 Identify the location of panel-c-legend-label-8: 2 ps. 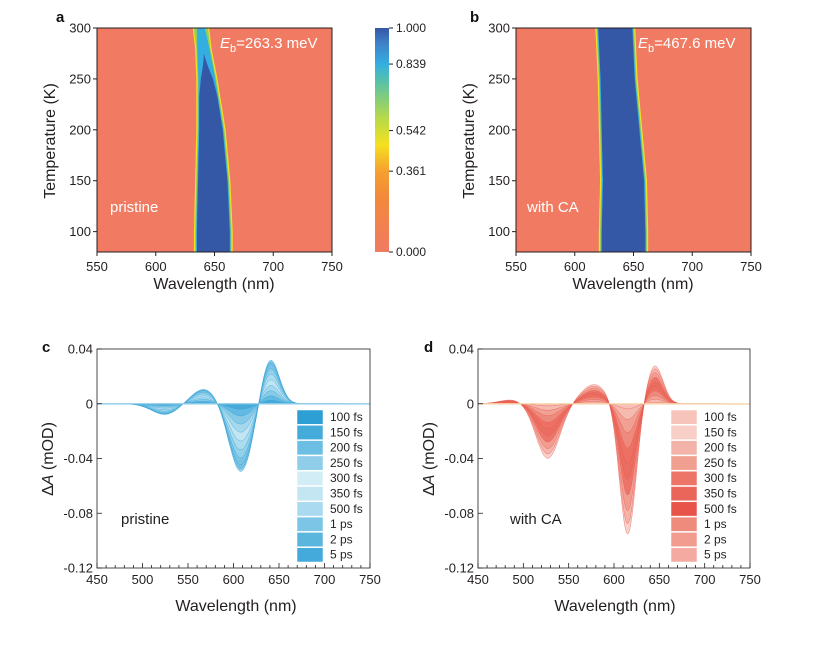
(341, 539).